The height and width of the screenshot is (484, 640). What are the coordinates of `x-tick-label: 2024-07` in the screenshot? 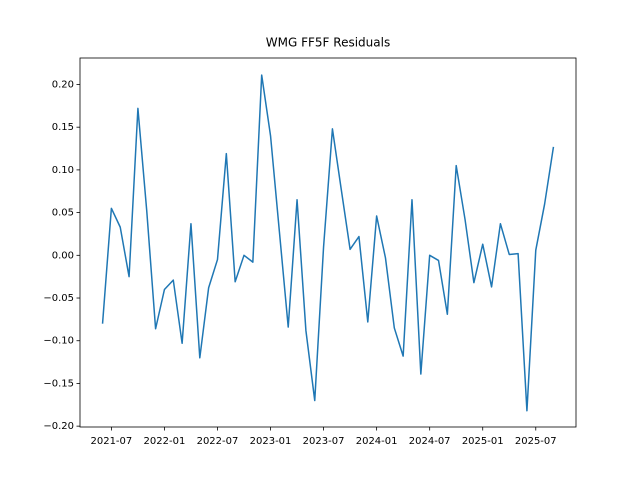 It's located at (430, 441).